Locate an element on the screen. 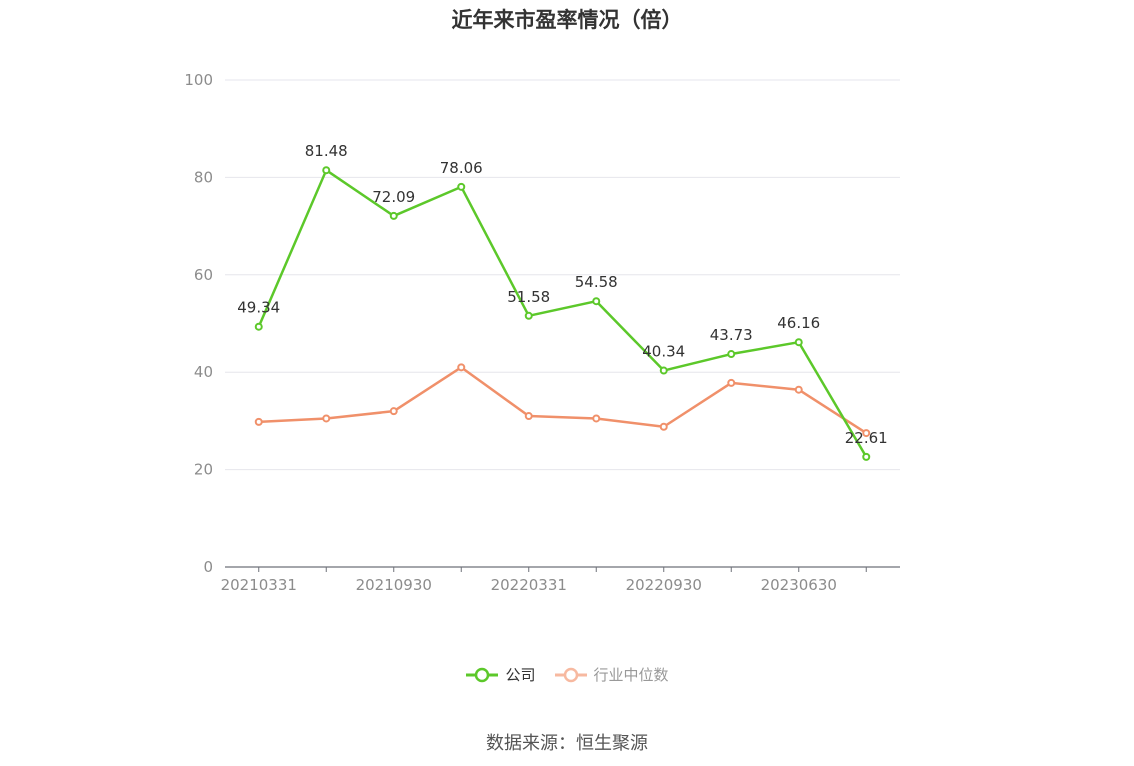 Image resolution: width=1134 pixels, height=766 pixels. chart-title: 近年来市盈率情况（倍） is located at coordinates (567, 20).